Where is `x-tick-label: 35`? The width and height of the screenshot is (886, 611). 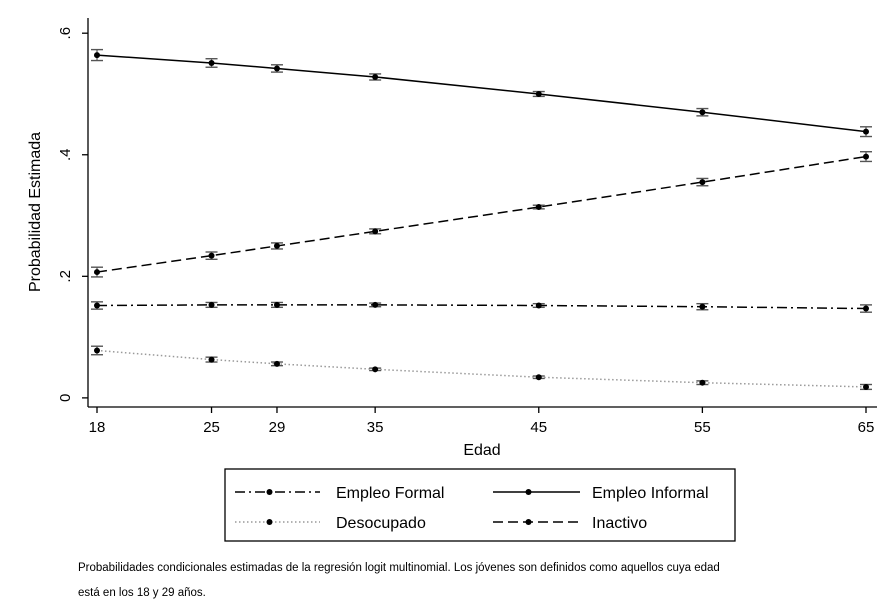
x-tick-label: 35 is located at coordinates (375, 427).